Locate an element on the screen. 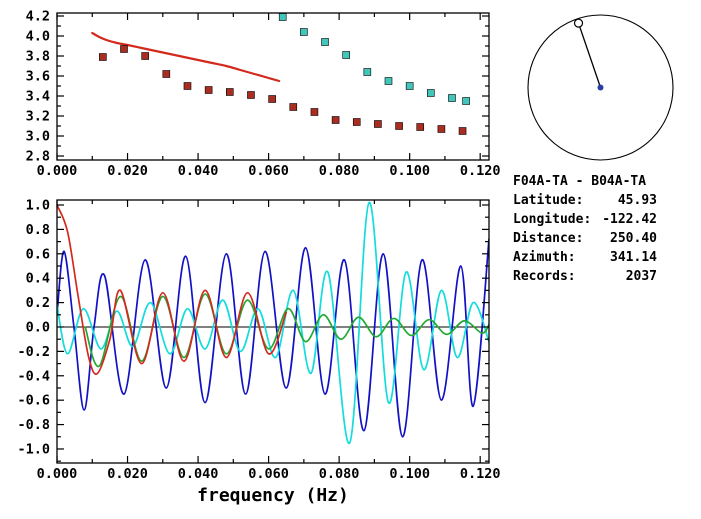 The height and width of the screenshot is (519, 701). station-pair-title: F04A-TA - B04A-TA is located at coordinates (580, 181).